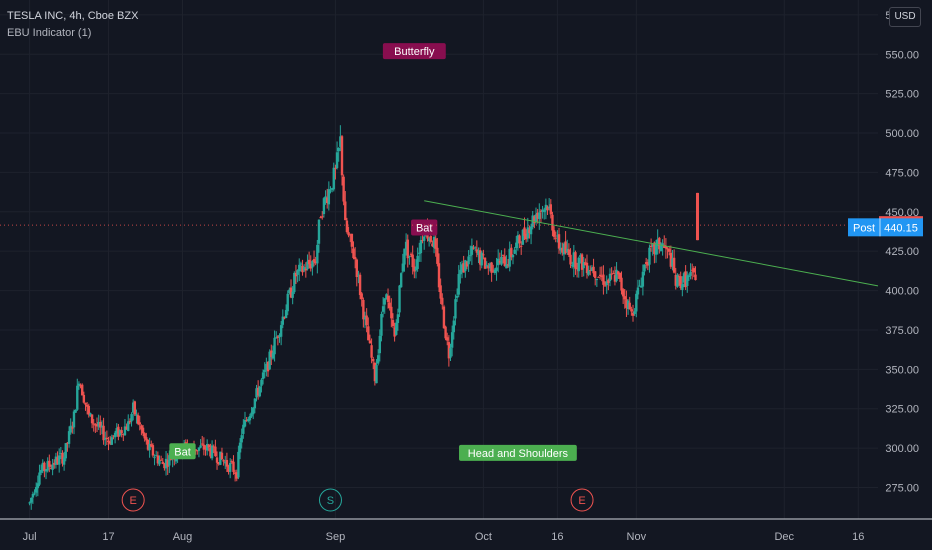 The image size is (932, 550). I want to click on split-marker, so click(330, 500).